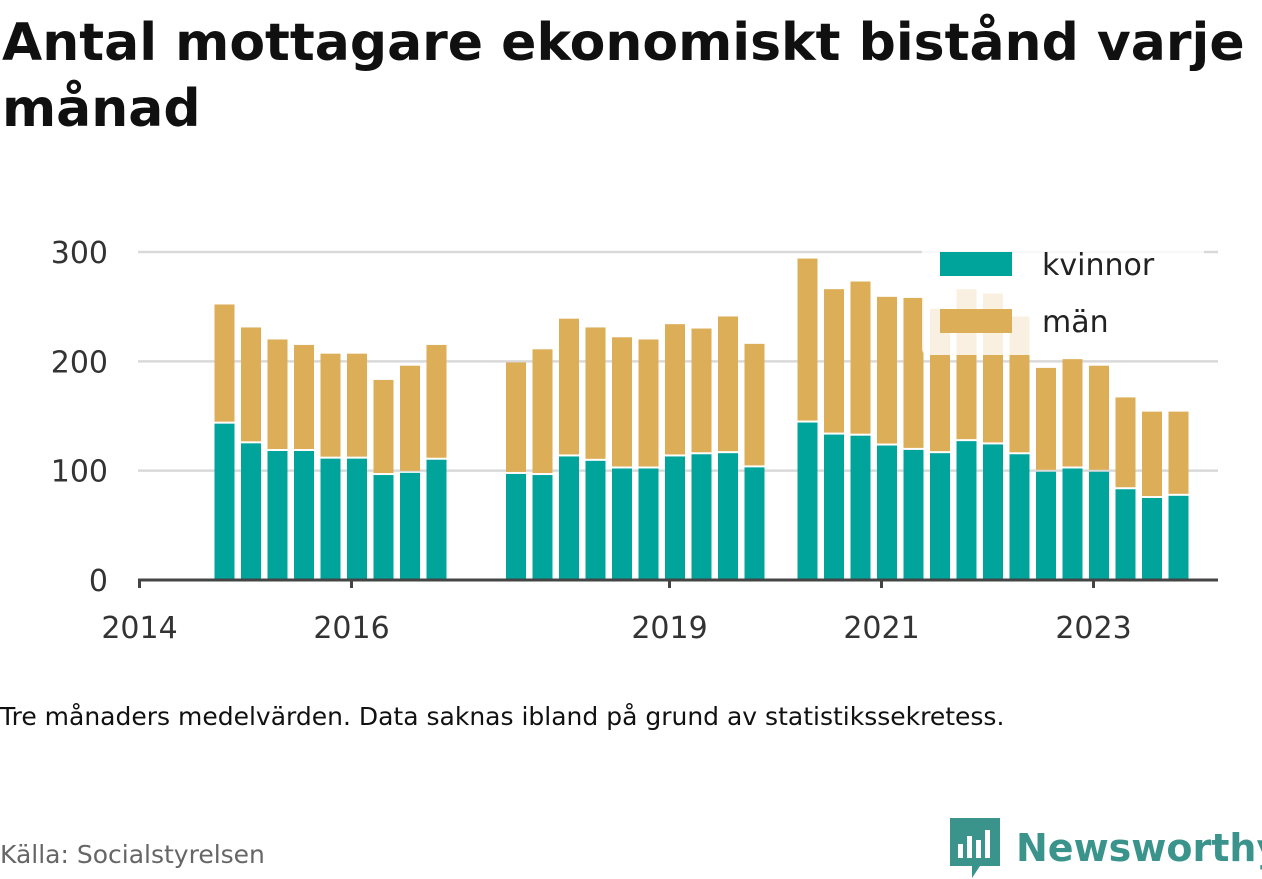 This screenshot has height=879, width=1262. Describe the element at coordinates (1139, 848) in the screenshot. I see `brand-name: Newsworthy` at that location.